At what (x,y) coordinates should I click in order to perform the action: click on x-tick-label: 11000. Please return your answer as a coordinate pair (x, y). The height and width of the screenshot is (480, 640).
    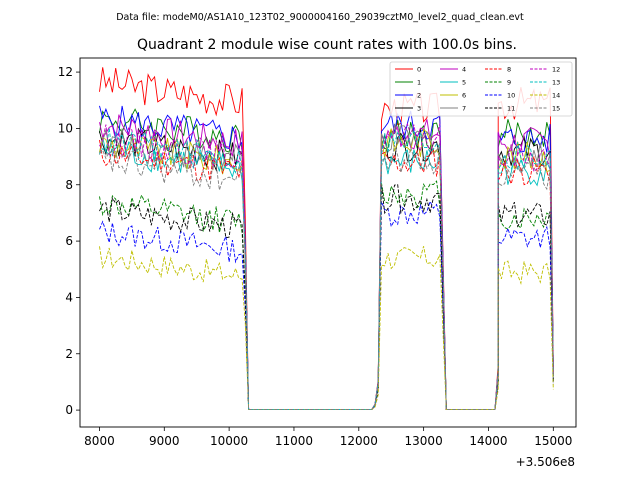
    Looking at the image, I should click on (294, 441).